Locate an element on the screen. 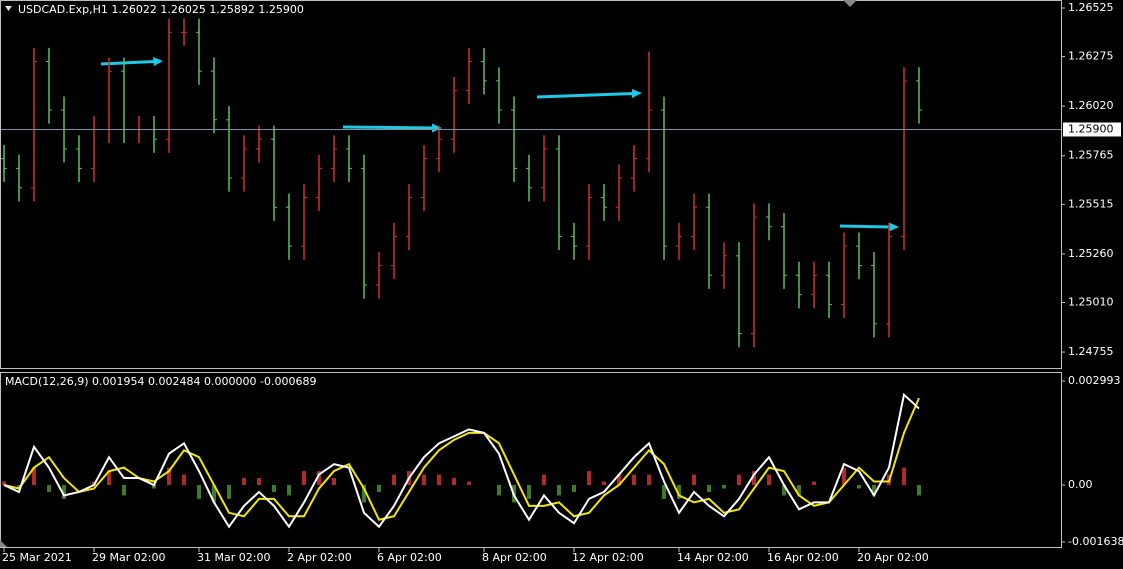  y-tick-label: 1.24755 is located at coordinates (1091, 351).